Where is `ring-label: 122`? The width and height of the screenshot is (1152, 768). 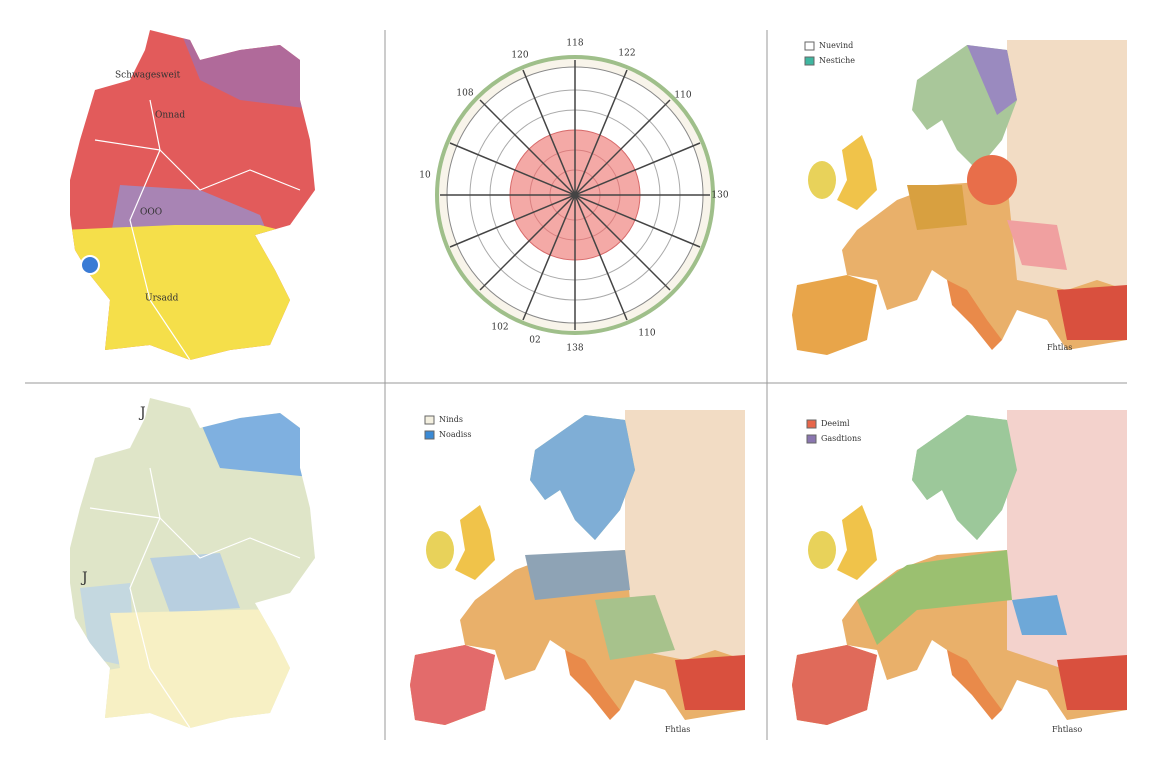 ring-label: 122 is located at coordinates (626, 54).